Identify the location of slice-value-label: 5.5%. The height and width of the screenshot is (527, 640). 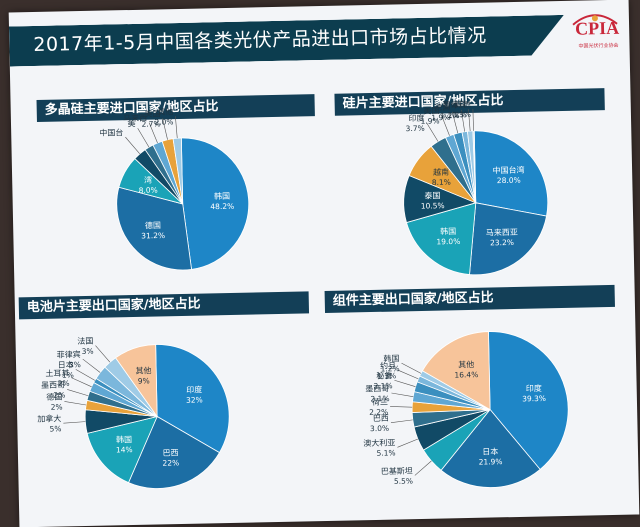
(403, 480).